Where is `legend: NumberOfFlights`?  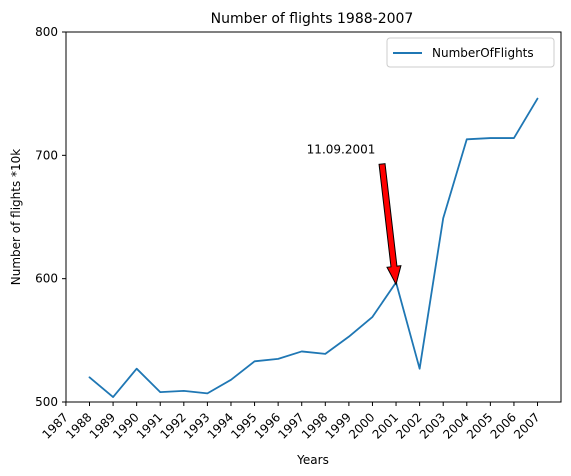 legend: NumberOfFlights is located at coordinates (470, 52).